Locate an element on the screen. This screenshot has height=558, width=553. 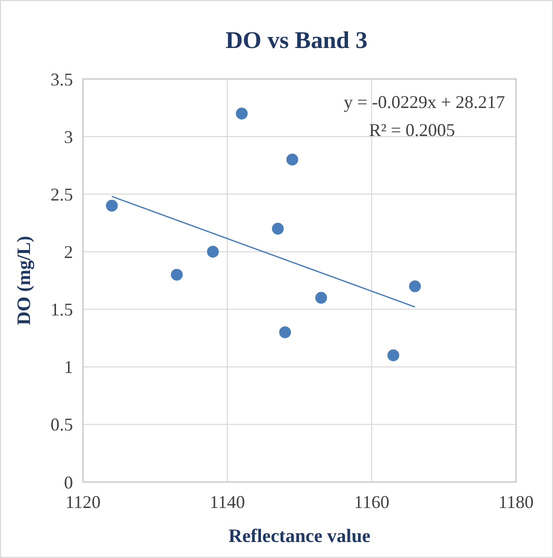
y-tick-label: 1 is located at coordinates (68, 367).